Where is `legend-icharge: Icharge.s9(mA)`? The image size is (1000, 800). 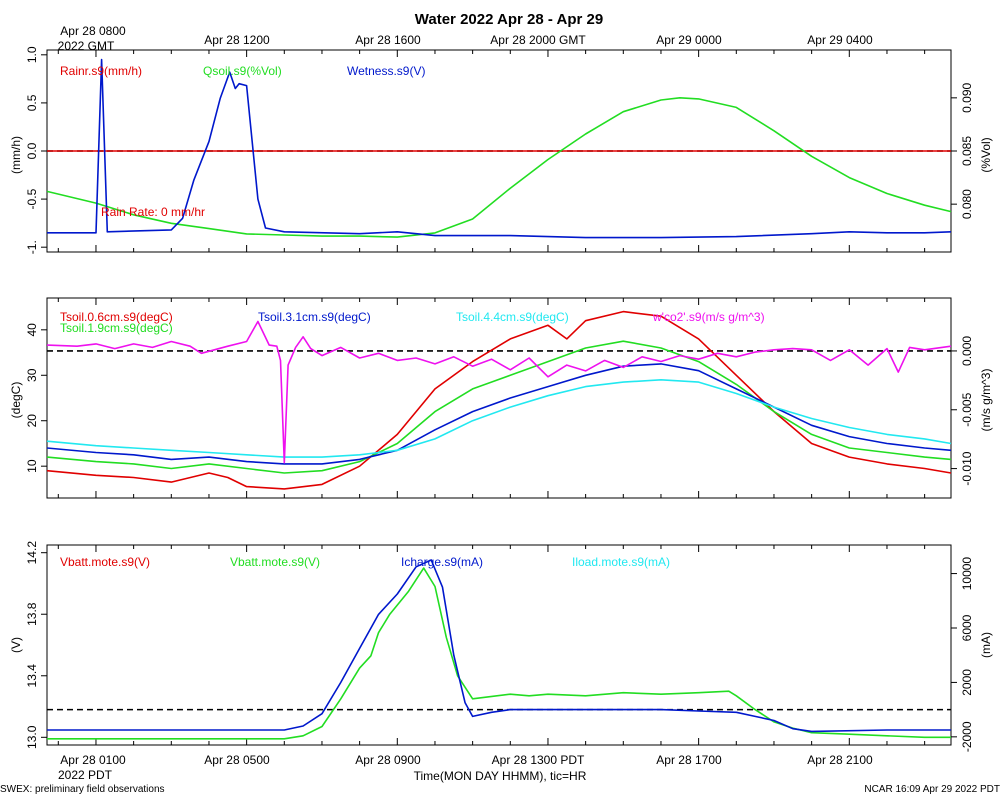
legend-icharge: Icharge.s9(mA) is located at coordinates (442, 562).